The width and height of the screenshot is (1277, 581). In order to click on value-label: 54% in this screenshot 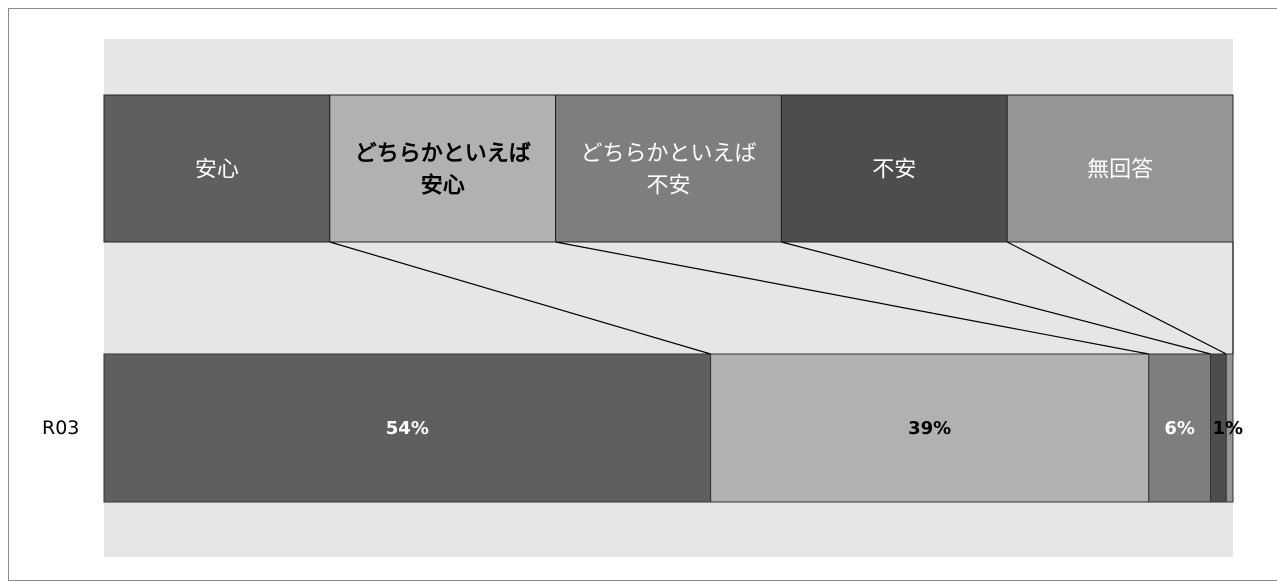, I will do `click(407, 428)`.